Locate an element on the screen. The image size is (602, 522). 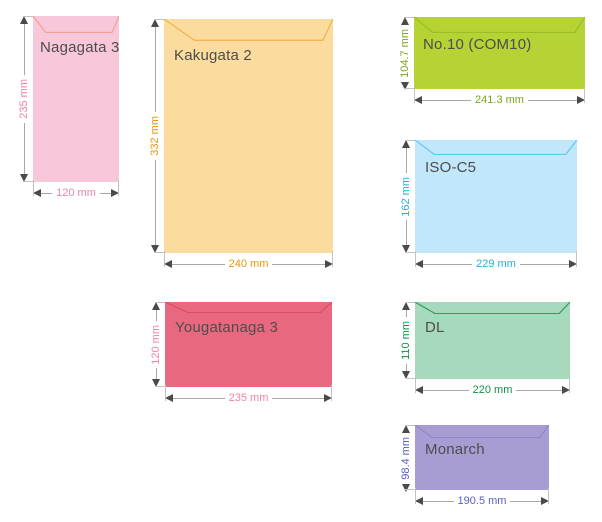
envelope-no10-com10: No.10 (COM10) is located at coordinates (499, 53).